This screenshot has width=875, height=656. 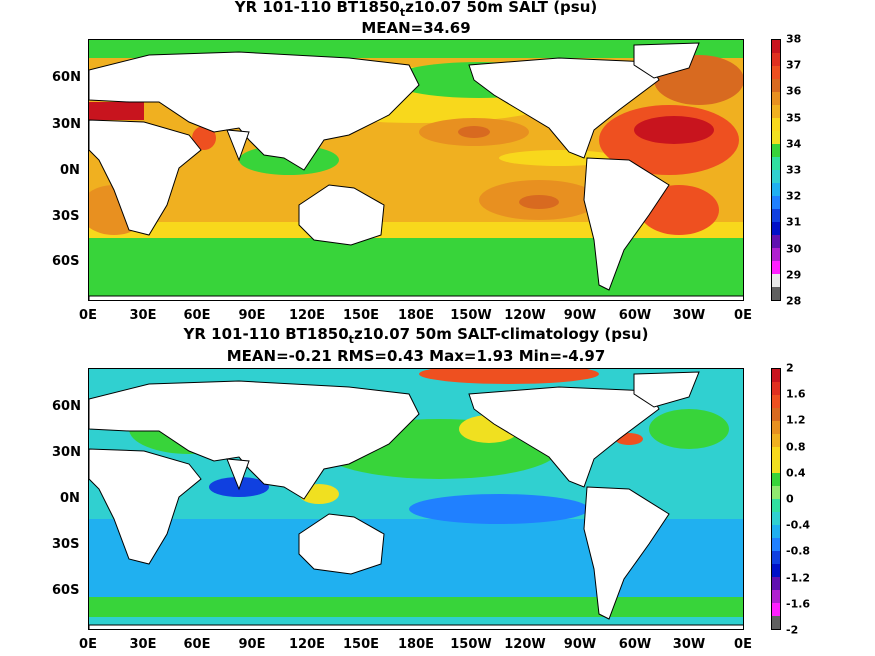 I want to click on colorbar-tick-label: 30, so click(x=794, y=249).